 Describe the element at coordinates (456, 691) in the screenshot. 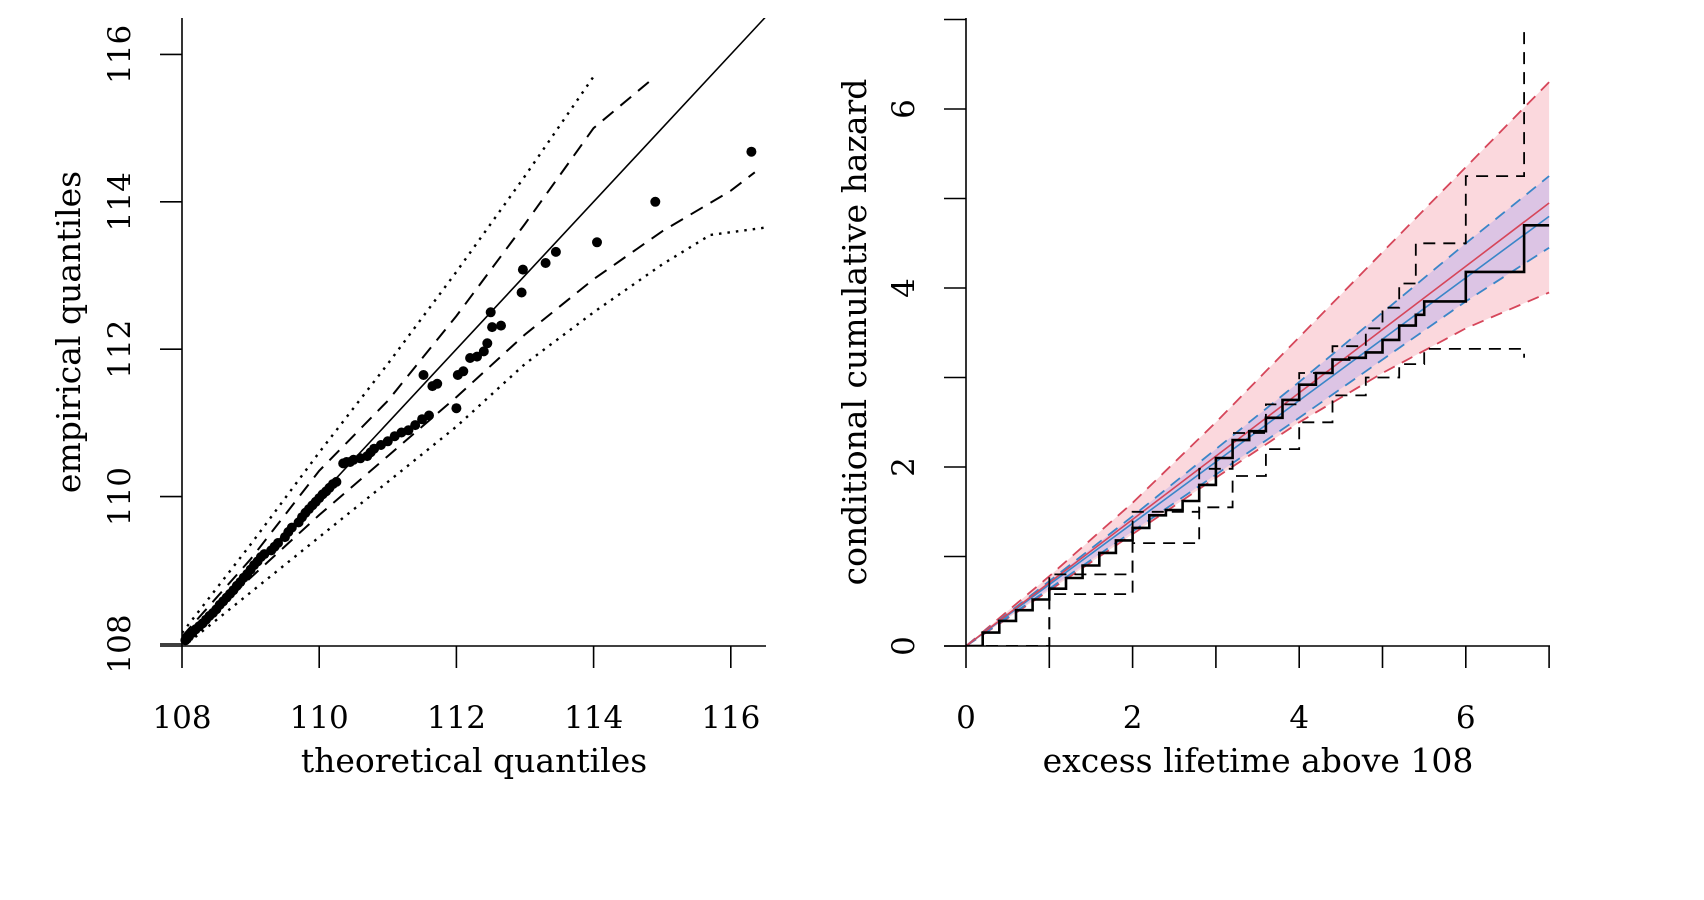

I see `qq-x-ticks: 108 110 112 114 116` at that location.